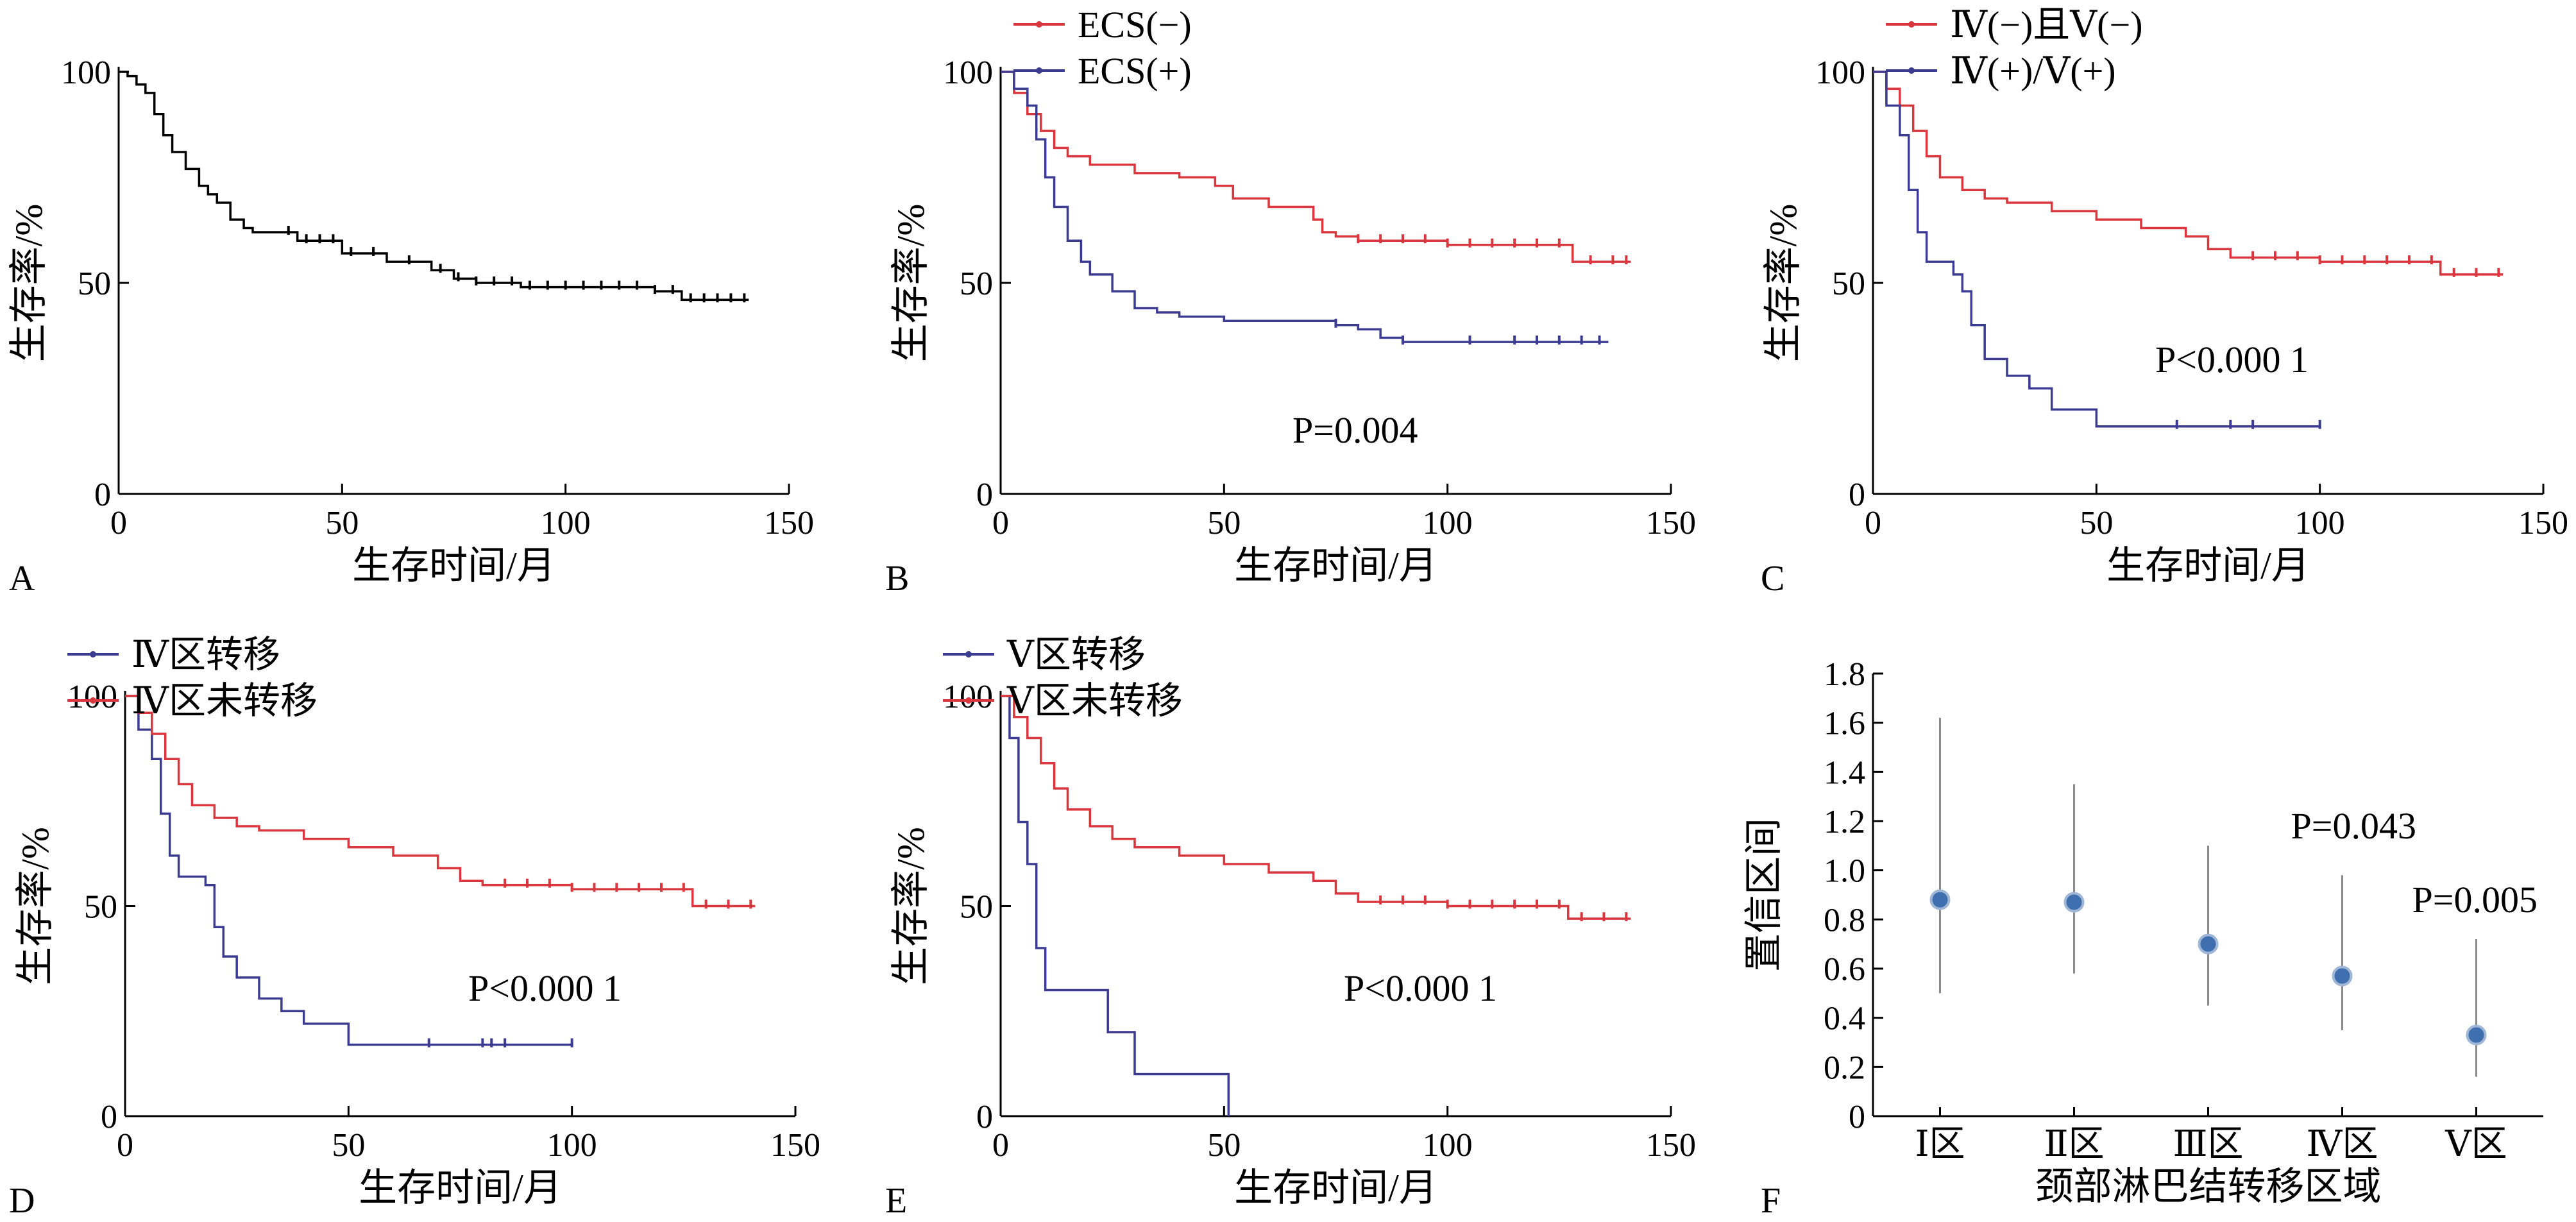  Describe the element at coordinates (1844, 920) in the screenshot. I see `y-tick-label: 0.8` at that location.